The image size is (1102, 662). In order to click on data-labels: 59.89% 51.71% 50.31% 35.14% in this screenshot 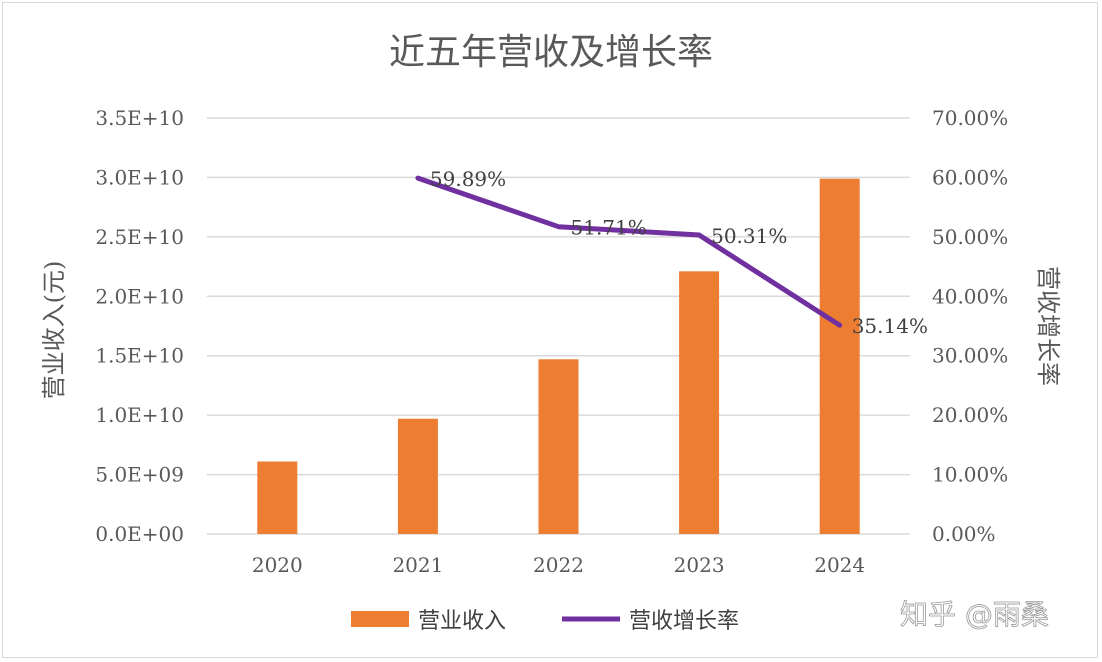, I will do `click(679, 252)`.